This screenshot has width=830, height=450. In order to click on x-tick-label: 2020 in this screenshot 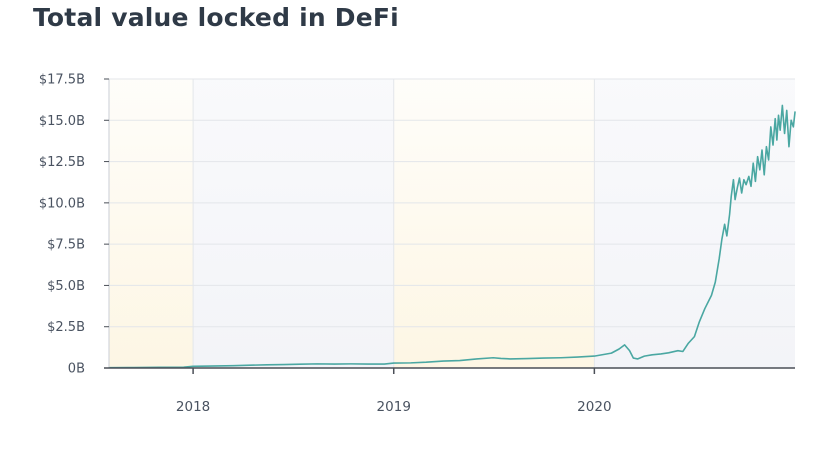, I will do `click(594, 407)`.